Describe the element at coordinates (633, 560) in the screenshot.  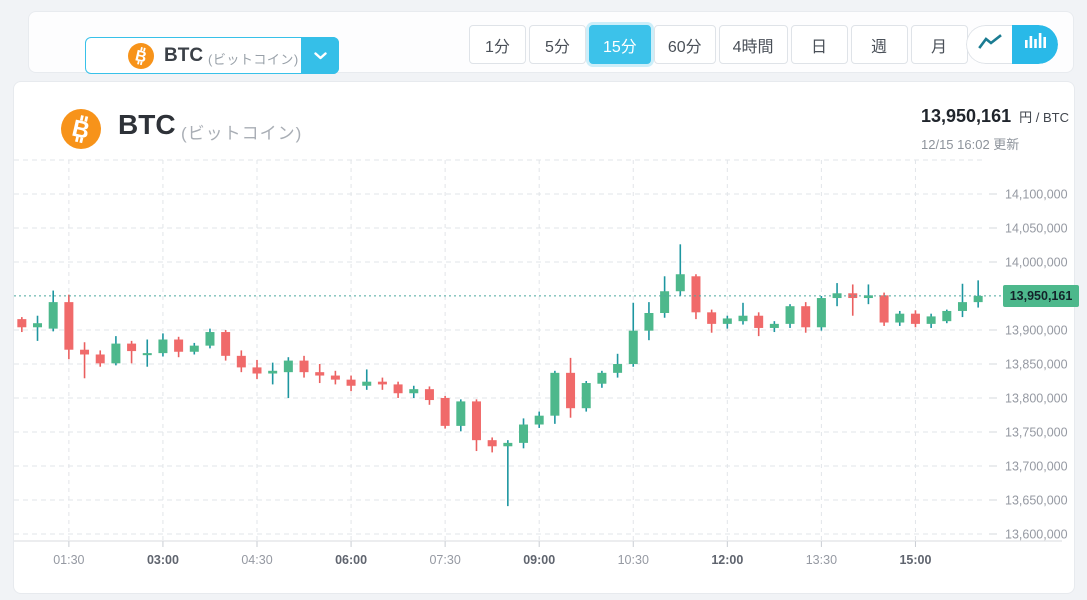
I see `x-axis-label: 10:30` at that location.